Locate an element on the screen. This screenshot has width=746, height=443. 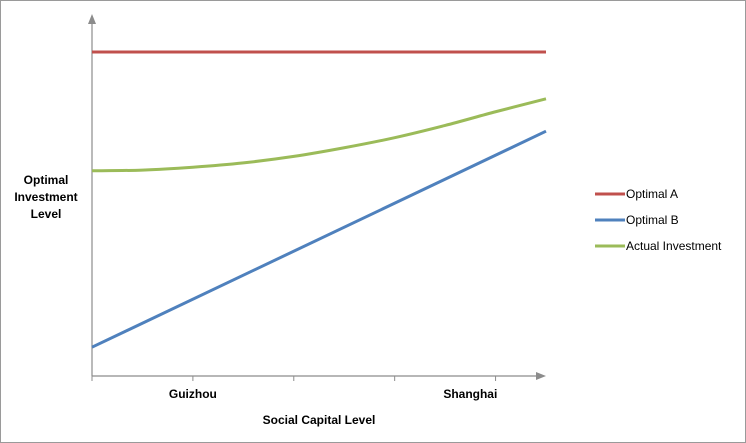
legend: Optimal A Optimal B Actual Investment is located at coordinates (658, 220).